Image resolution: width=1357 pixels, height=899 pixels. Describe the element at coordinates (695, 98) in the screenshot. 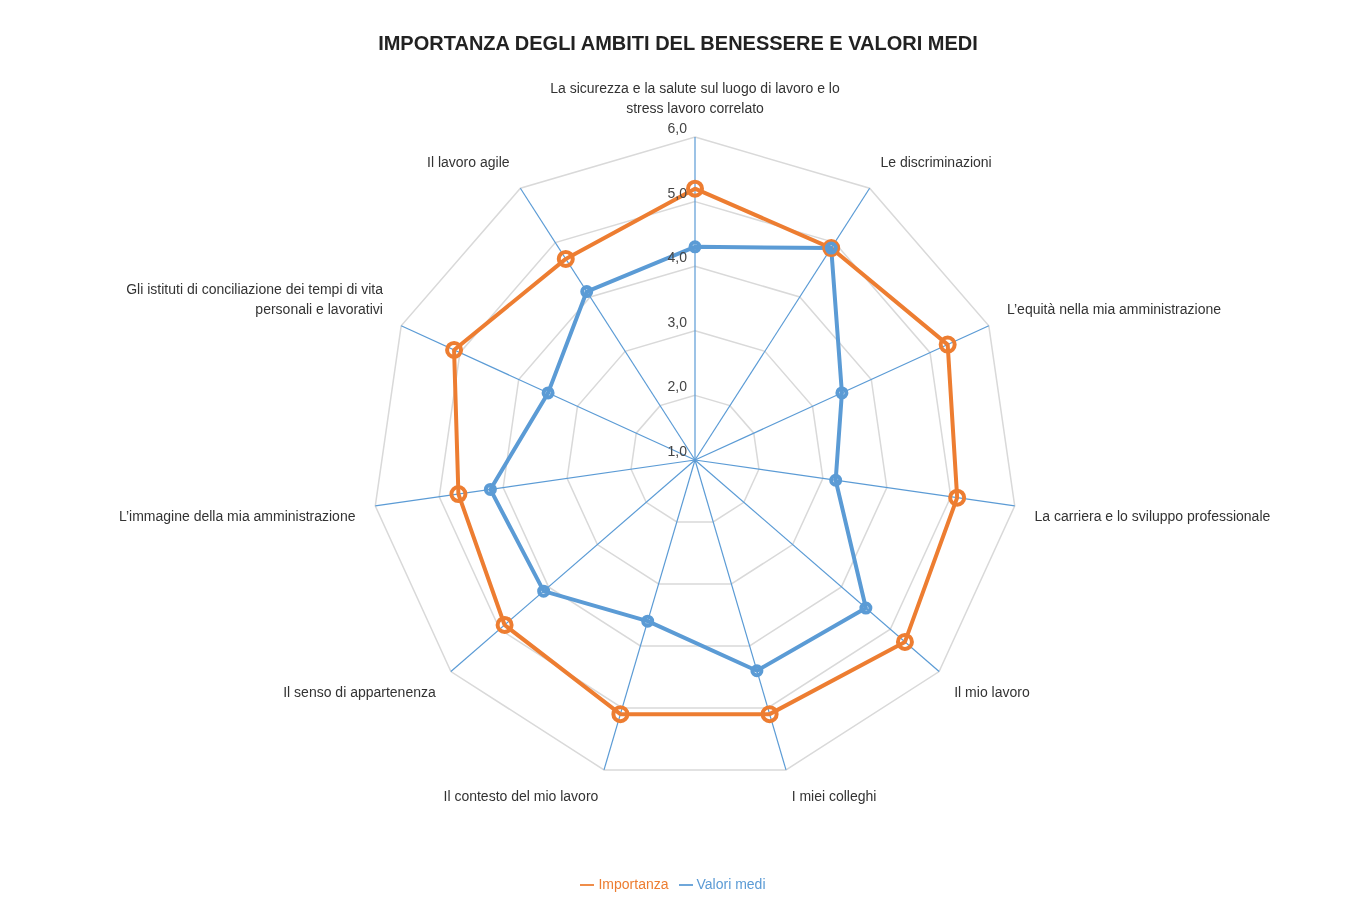

I see `spoke-label: La sicurezza e la salute sul luogo di lavoro e lo stress lavoro correlato` at that location.